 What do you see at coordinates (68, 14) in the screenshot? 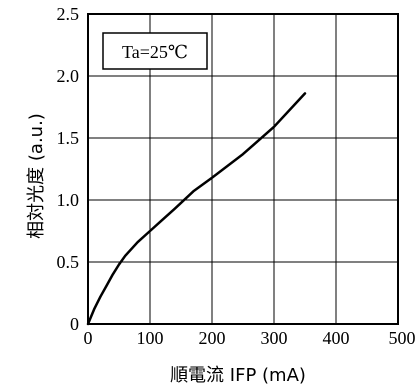
I see `y-tick-label: 2.5` at bounding box center [68, 14].